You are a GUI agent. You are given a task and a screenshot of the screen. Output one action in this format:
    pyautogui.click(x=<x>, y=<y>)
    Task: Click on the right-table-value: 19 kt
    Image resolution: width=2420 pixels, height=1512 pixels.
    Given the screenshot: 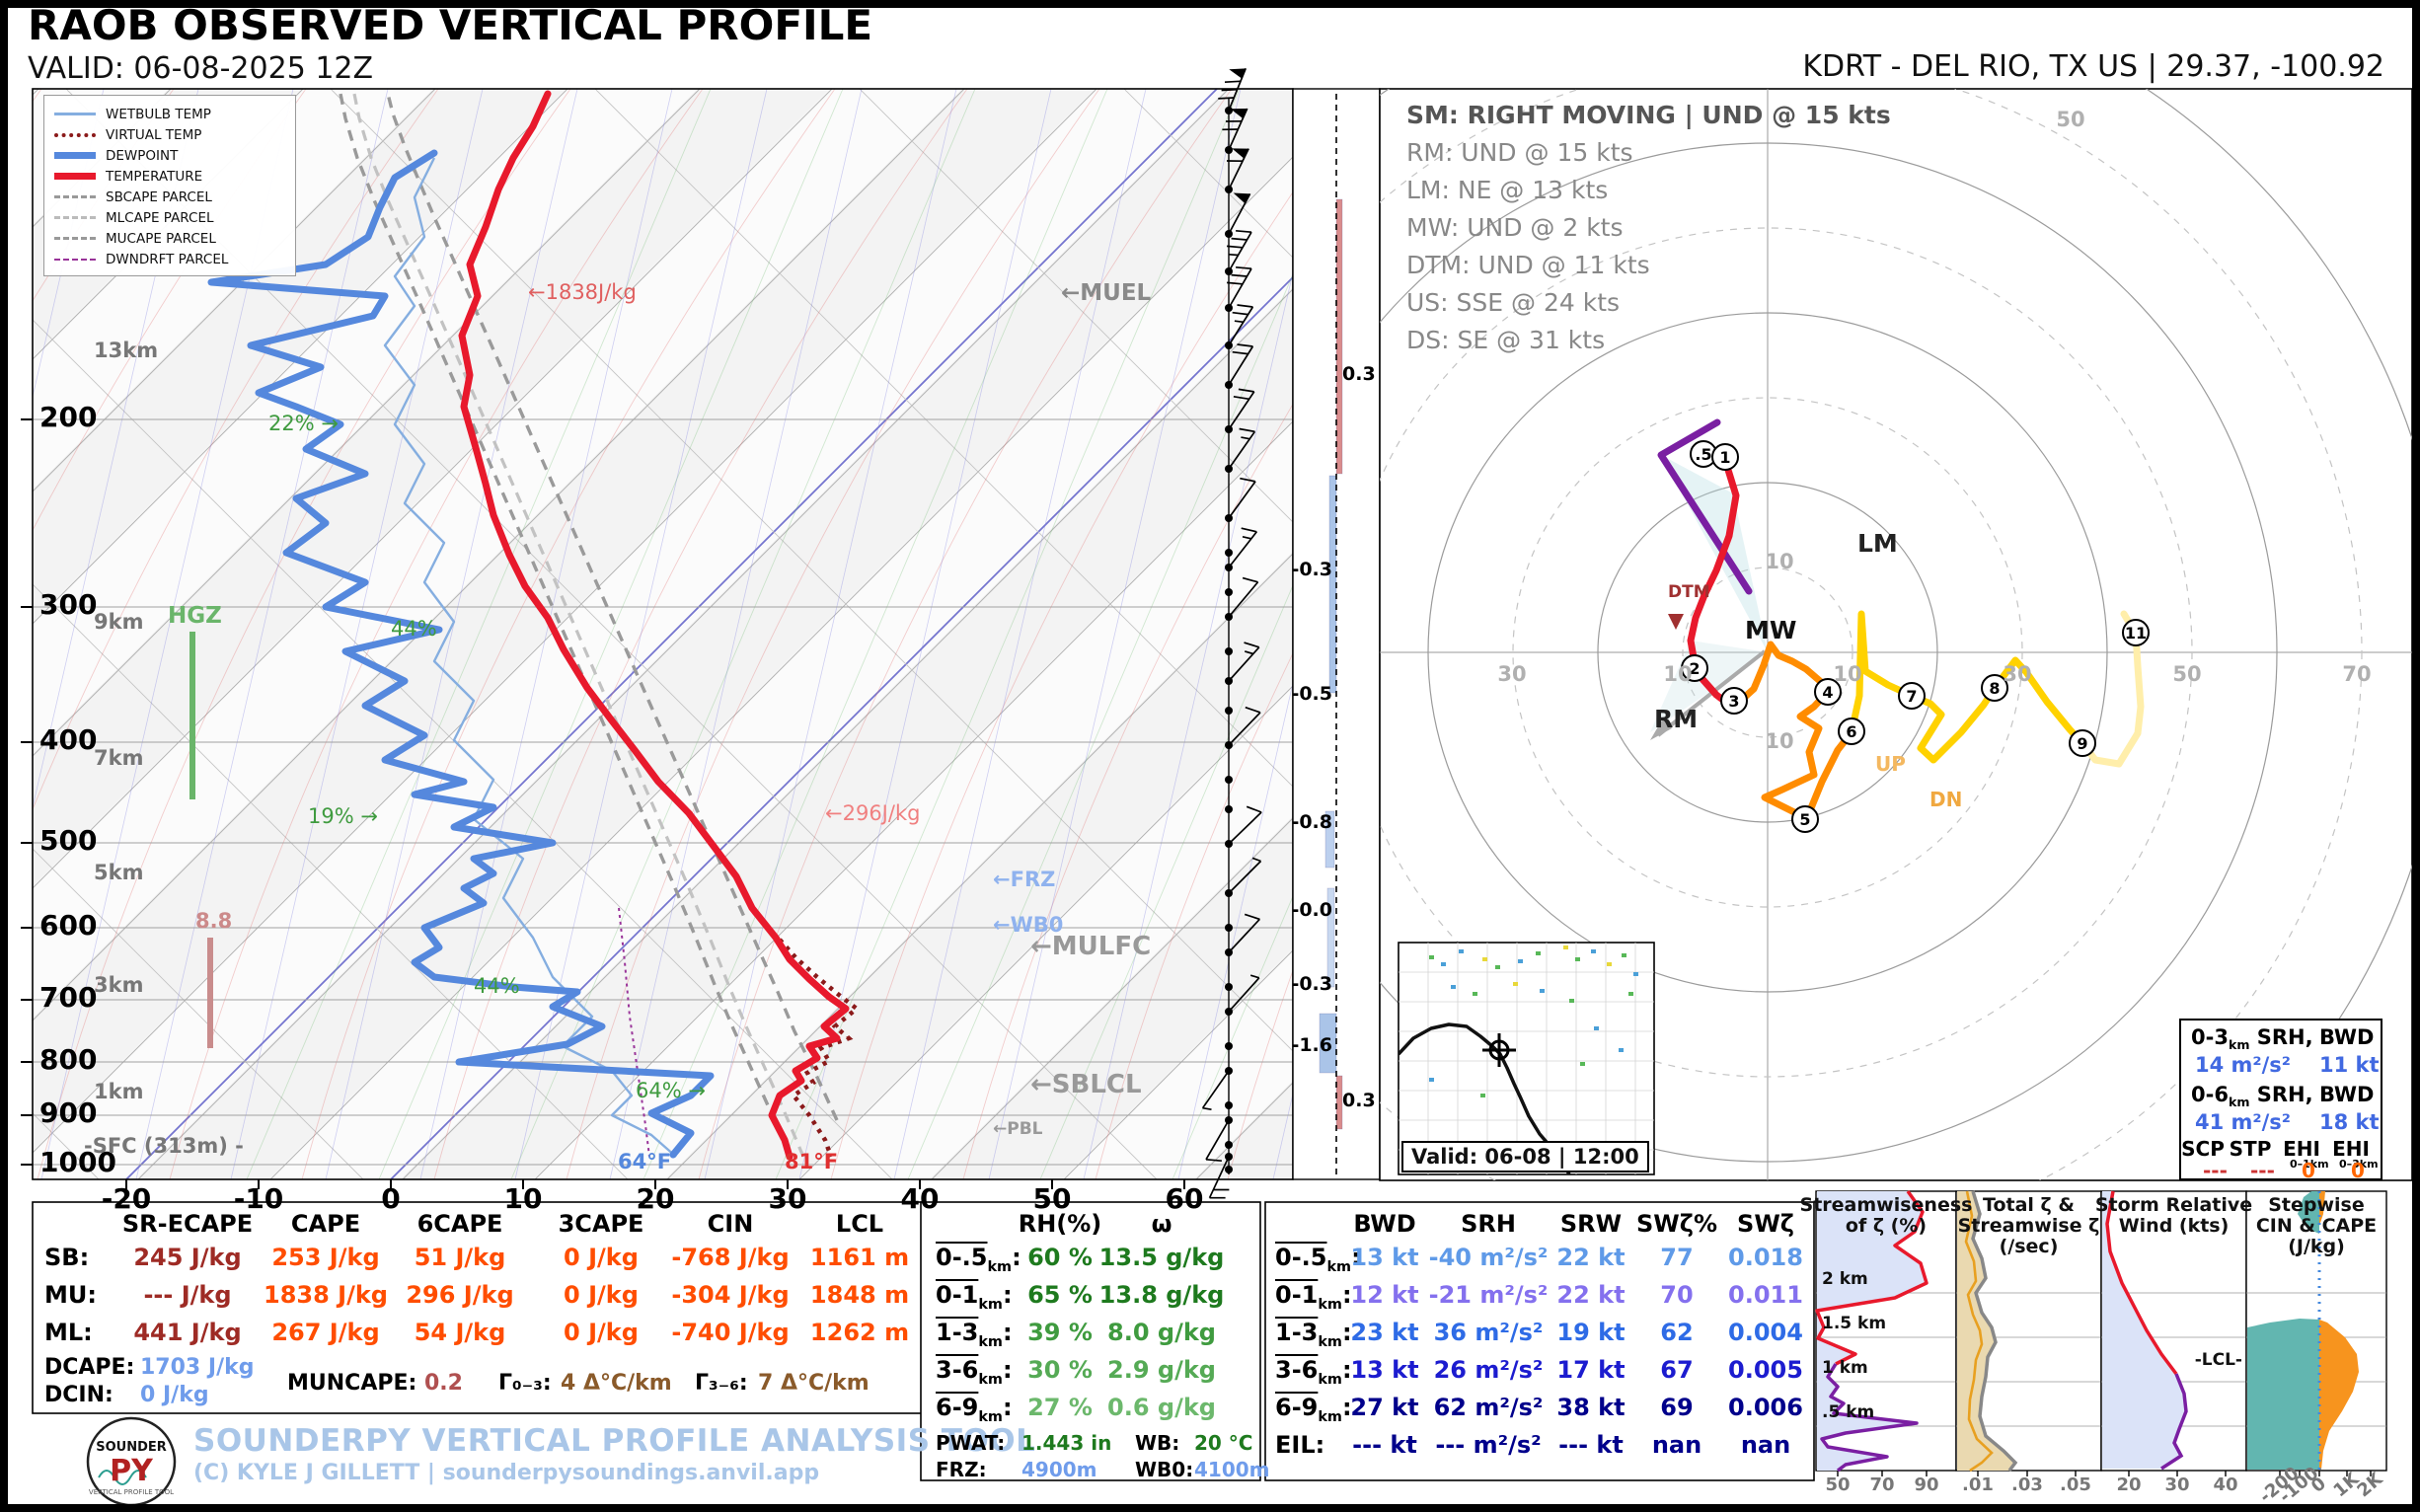 What is the action you would take?
    pyautogui.click(x=1591, y=1332)
    